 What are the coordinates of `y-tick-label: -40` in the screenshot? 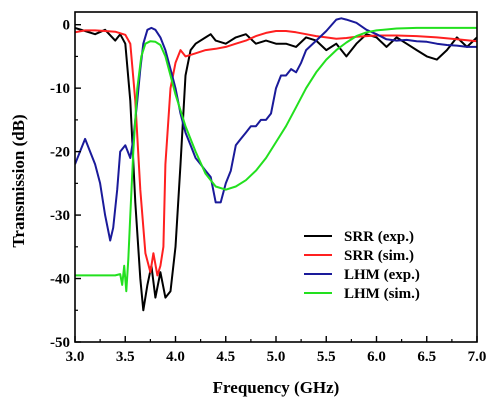 It's located at (60, 280).